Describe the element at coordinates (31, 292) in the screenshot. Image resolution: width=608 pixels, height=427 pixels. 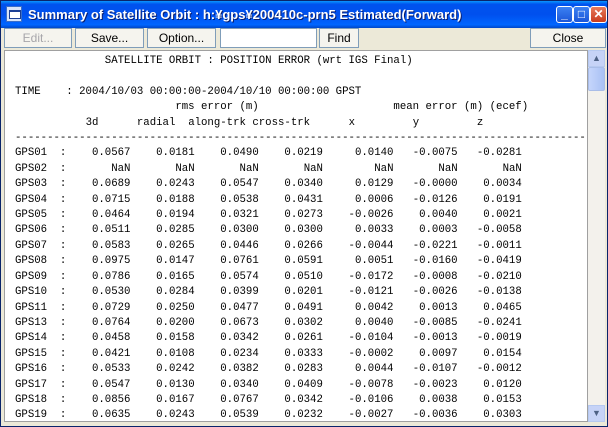
I see `satellite-id: GPS10` at that location.